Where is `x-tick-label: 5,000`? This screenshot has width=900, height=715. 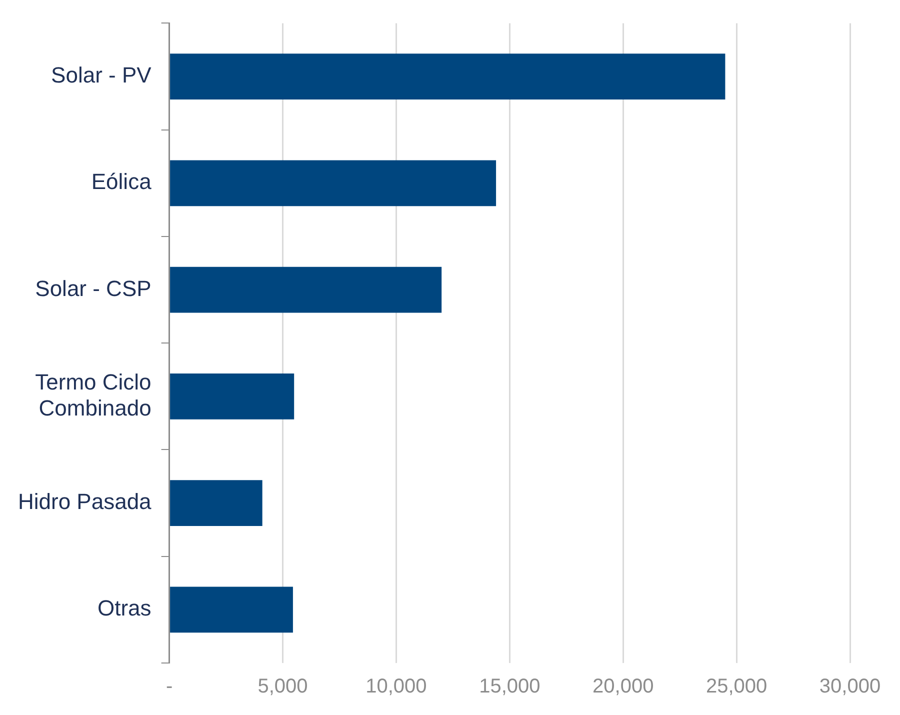 x-tick-label: 5,000 is located at coordinates (283, 687).